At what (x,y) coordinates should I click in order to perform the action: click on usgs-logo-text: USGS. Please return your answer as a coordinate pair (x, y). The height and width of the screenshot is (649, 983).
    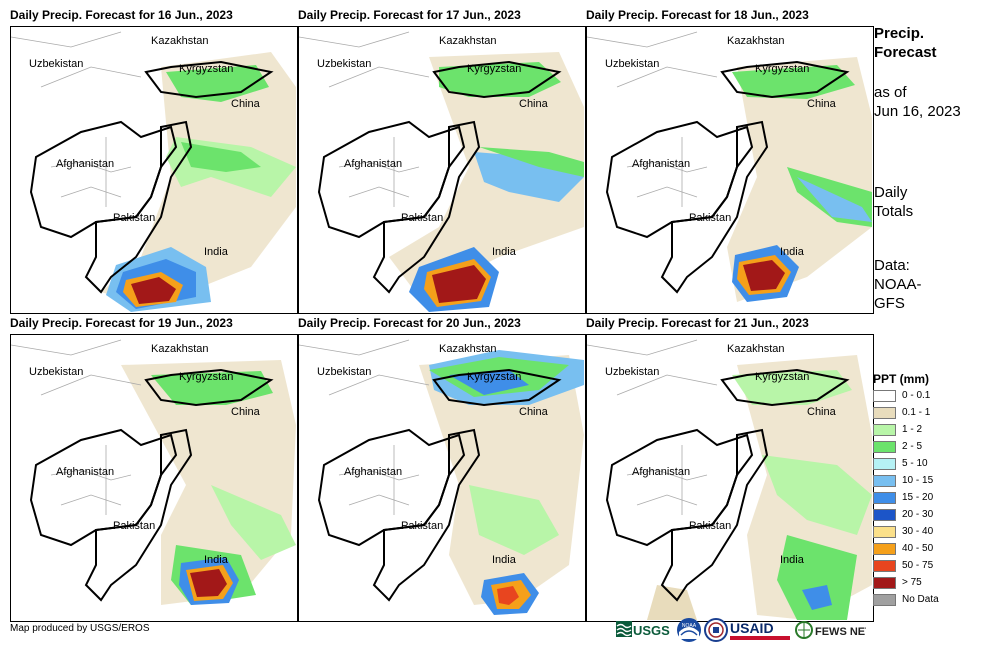
    Looking at the image, I should click on (651, 630).